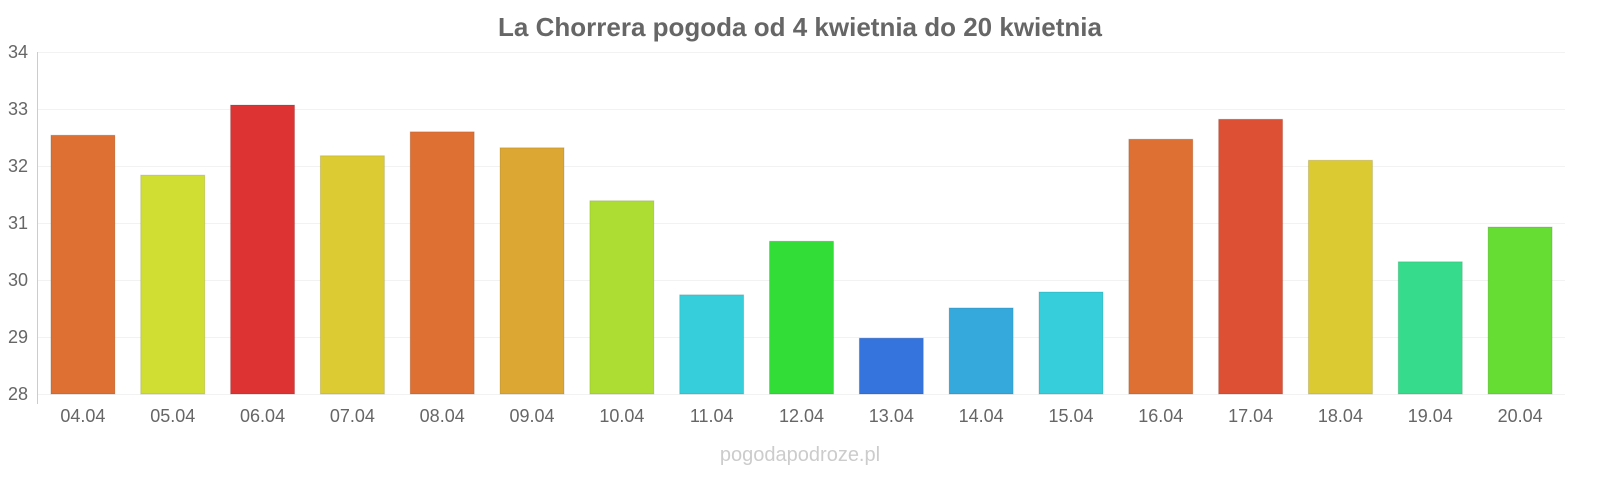 This screenshot has height=485, width=1600. What do you see at coordinates (172, 416) in the screenshot?
I see `x-tick-label: 05.04` at bounding box center [172, 416].